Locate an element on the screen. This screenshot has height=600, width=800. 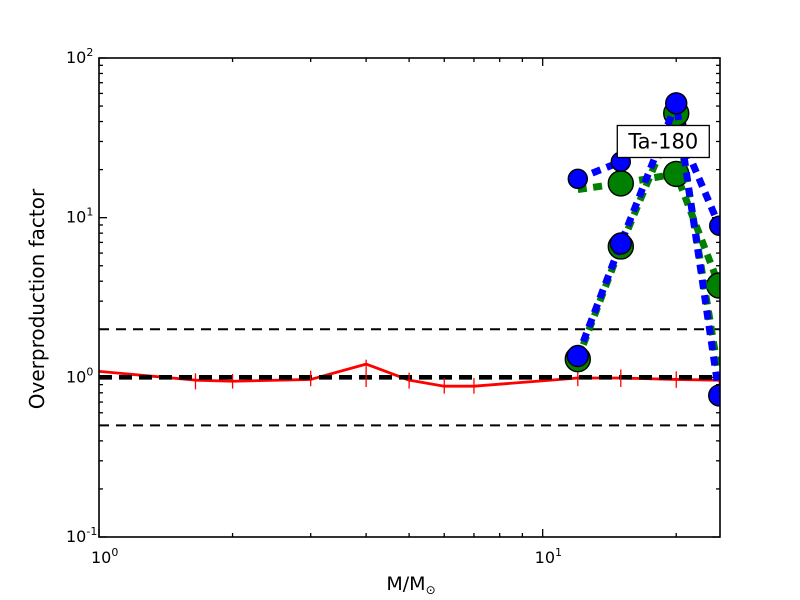
y-axis-label: Overproduction factor is located at coordinates (37, 298).